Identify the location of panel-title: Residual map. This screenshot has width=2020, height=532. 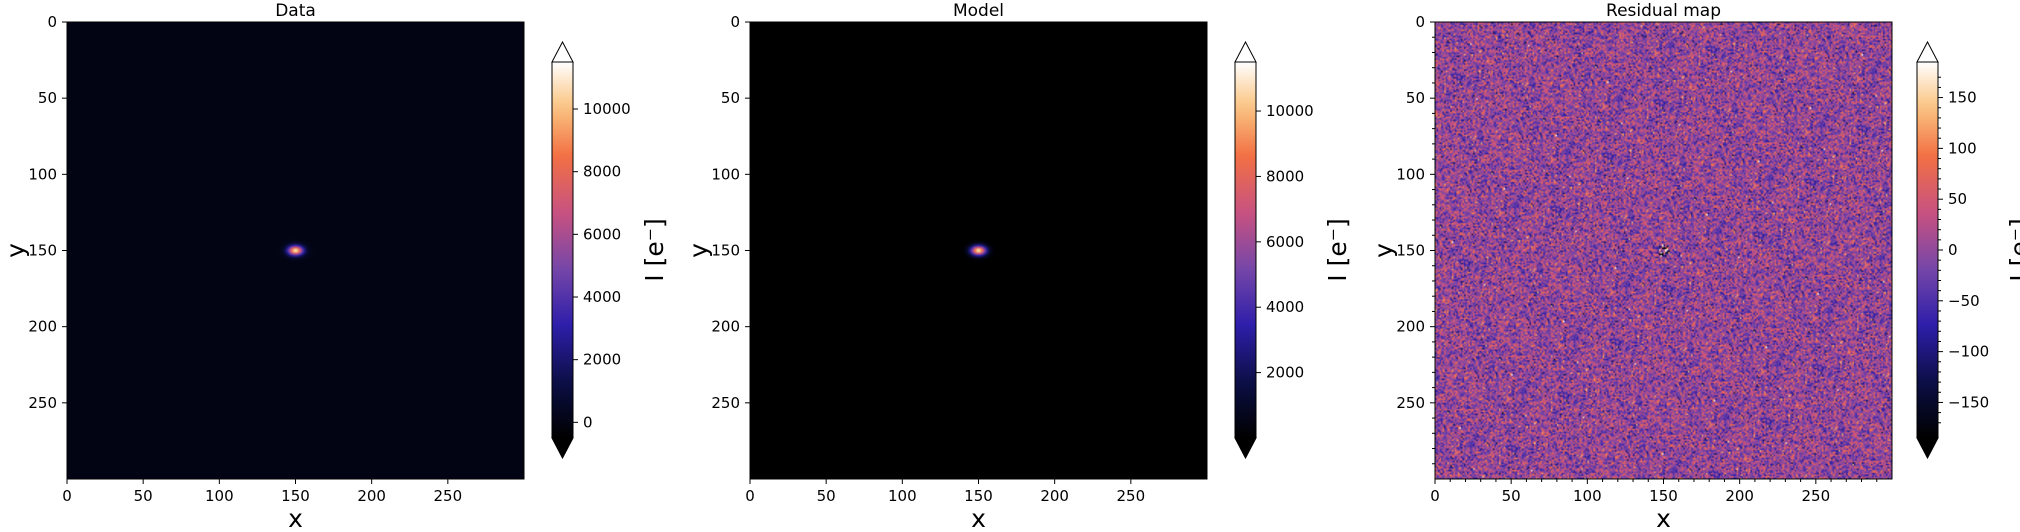
(1663, 11).